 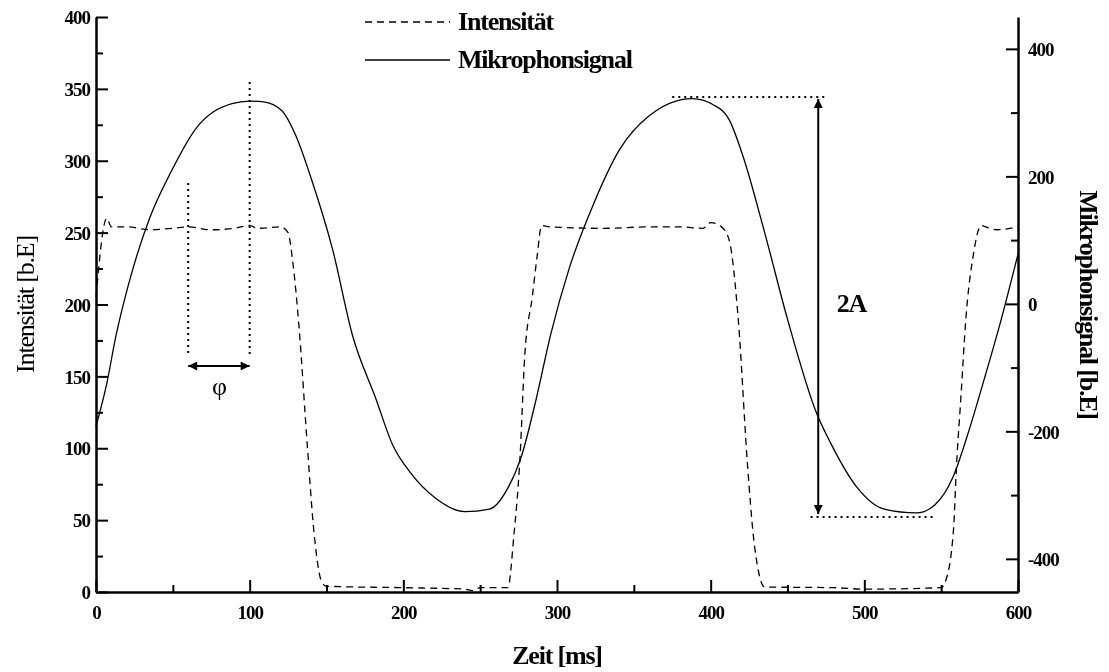 What do you see at coordinates (1088, 304) in the screenshot?
I see `y2-axis-title: Mikrophonsignal [b.E]` at bounding box center [1088, 304].